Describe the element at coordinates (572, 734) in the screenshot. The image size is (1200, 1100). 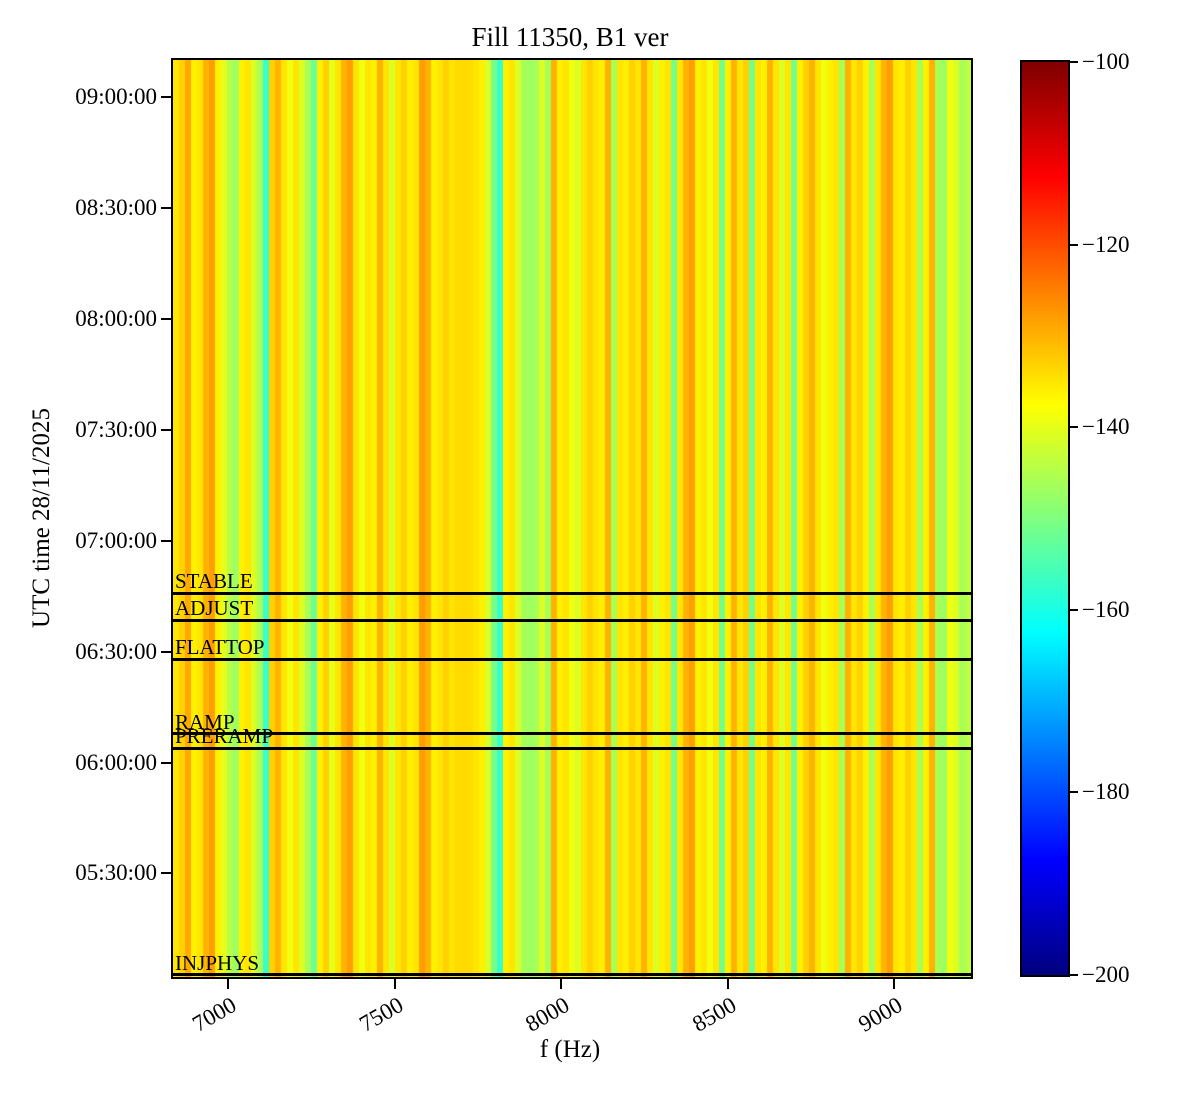
I see `beam-mode-line-ramp` at that location.